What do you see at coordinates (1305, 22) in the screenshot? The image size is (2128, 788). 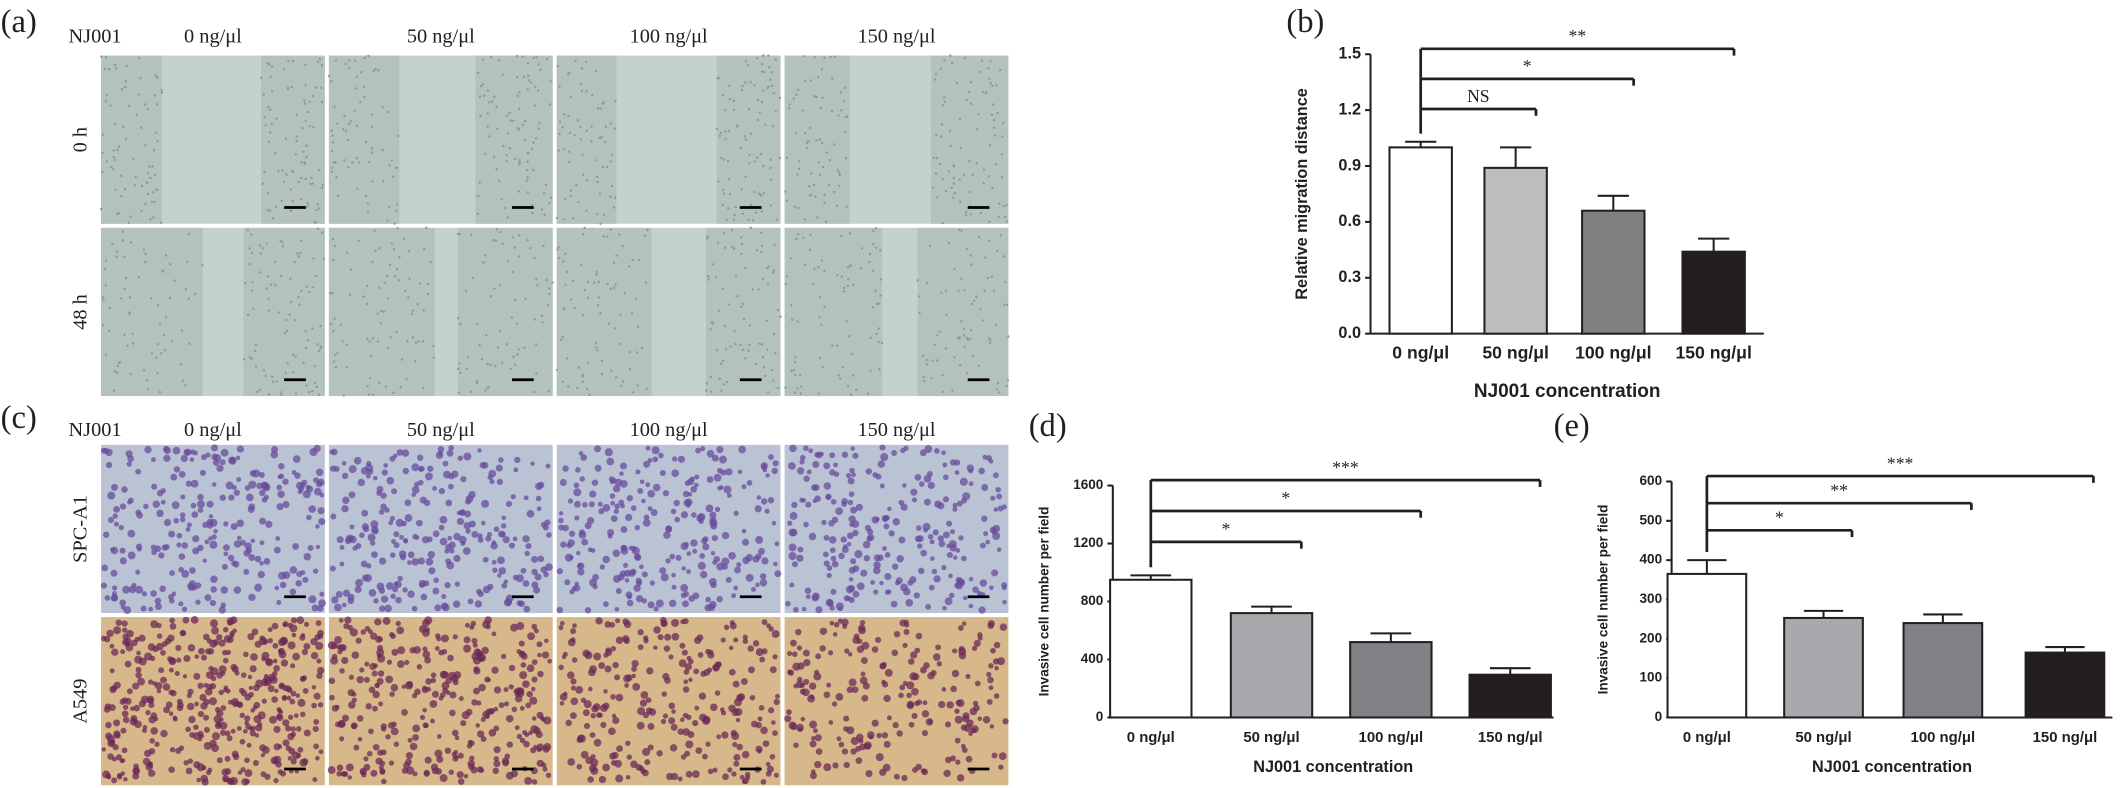 I see `panel-label: (b)` at bounding box center [1305, 22].